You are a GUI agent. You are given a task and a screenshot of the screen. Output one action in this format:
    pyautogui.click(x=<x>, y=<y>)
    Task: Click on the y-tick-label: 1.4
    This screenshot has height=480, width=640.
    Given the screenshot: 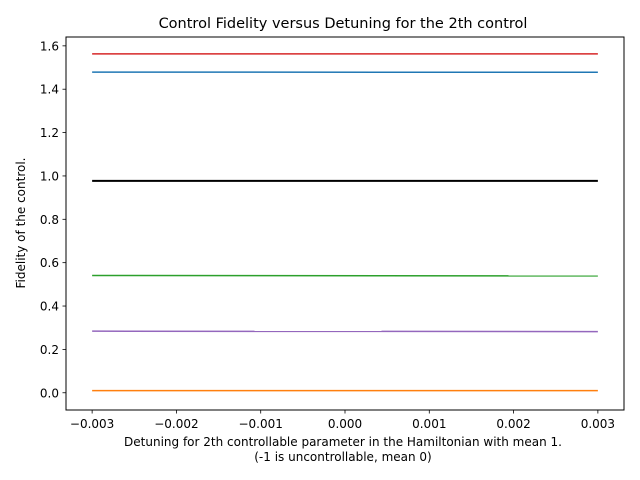 What is the action you would take?
    pyautogui.click(x=49, y=90)
    